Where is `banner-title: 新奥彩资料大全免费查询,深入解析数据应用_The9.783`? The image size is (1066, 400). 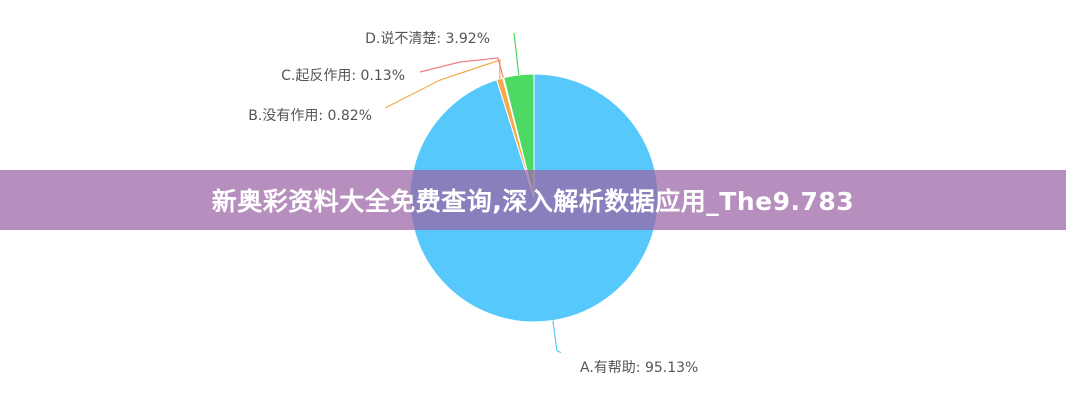
banner-title: 新奥彩资料大全免费查询,深入解析数据应用_The9.783 is located at coordinates (533, 201).